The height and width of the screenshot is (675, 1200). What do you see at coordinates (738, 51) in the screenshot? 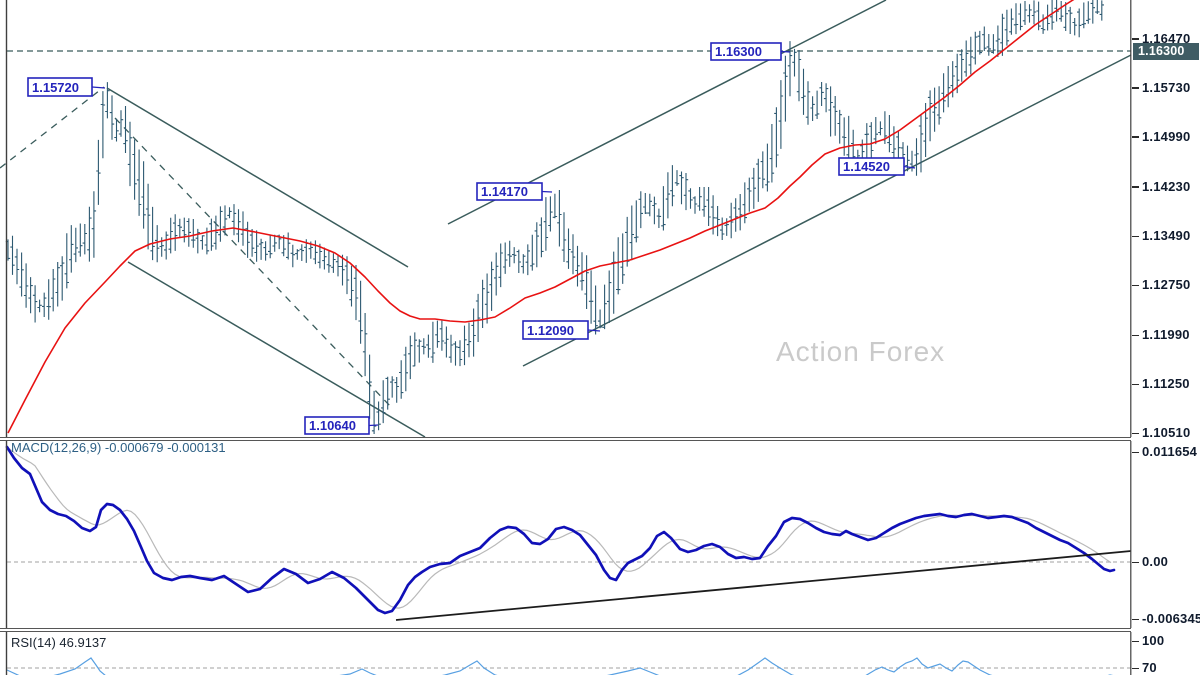
I see `price-flag-label: 1.16300` at bounding box center [738, 51].